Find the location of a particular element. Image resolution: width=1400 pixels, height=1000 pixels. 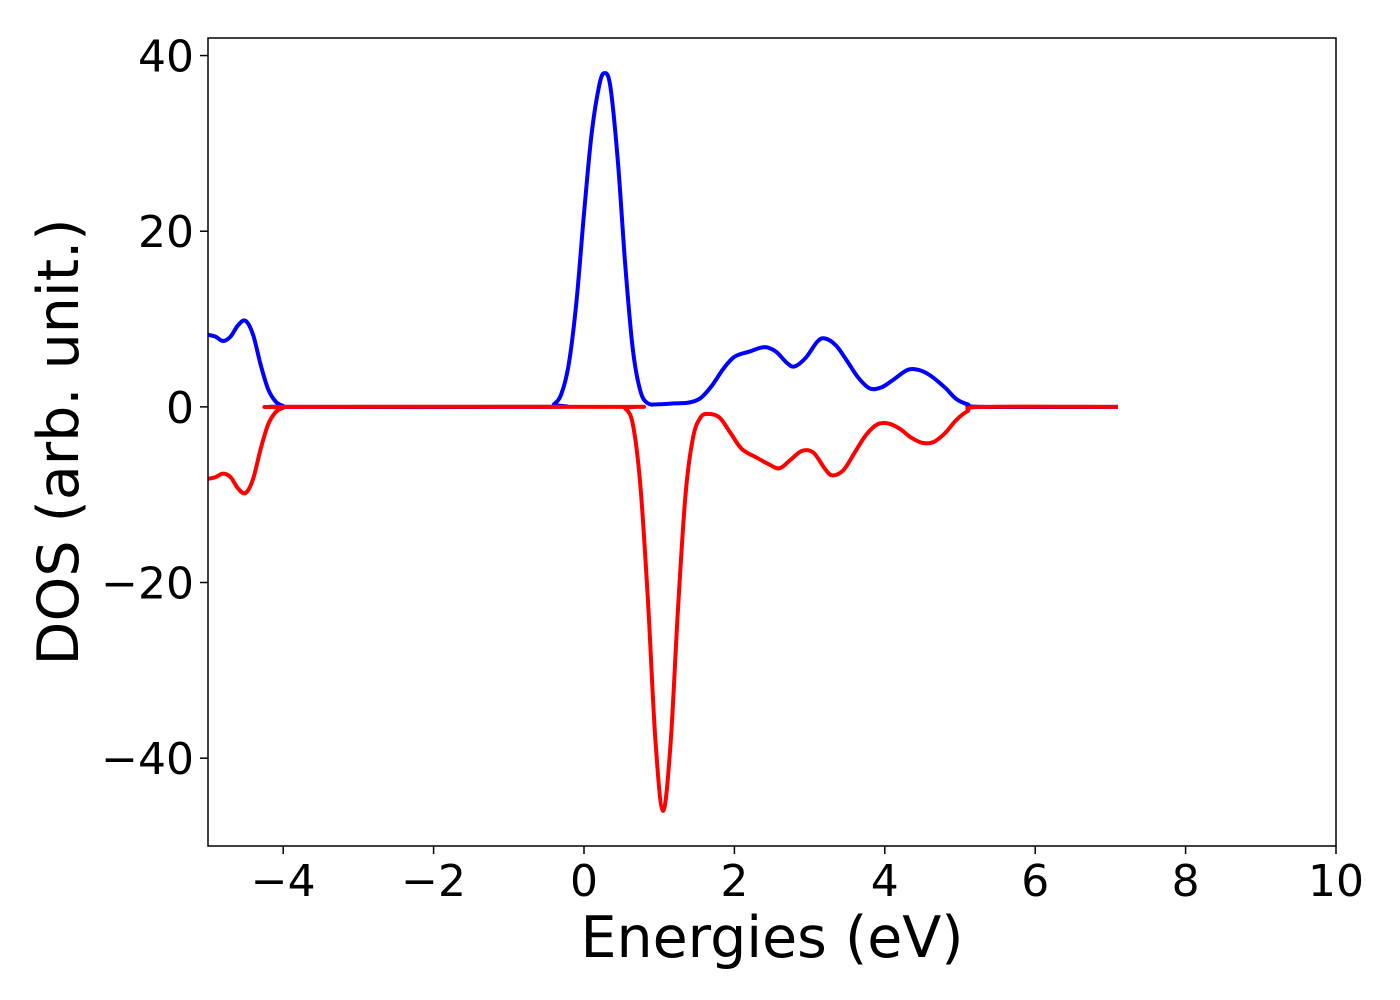

x-axis-ticks: −4 −2 0 2 4 6 8 10 is located at coordinates (807, 876).